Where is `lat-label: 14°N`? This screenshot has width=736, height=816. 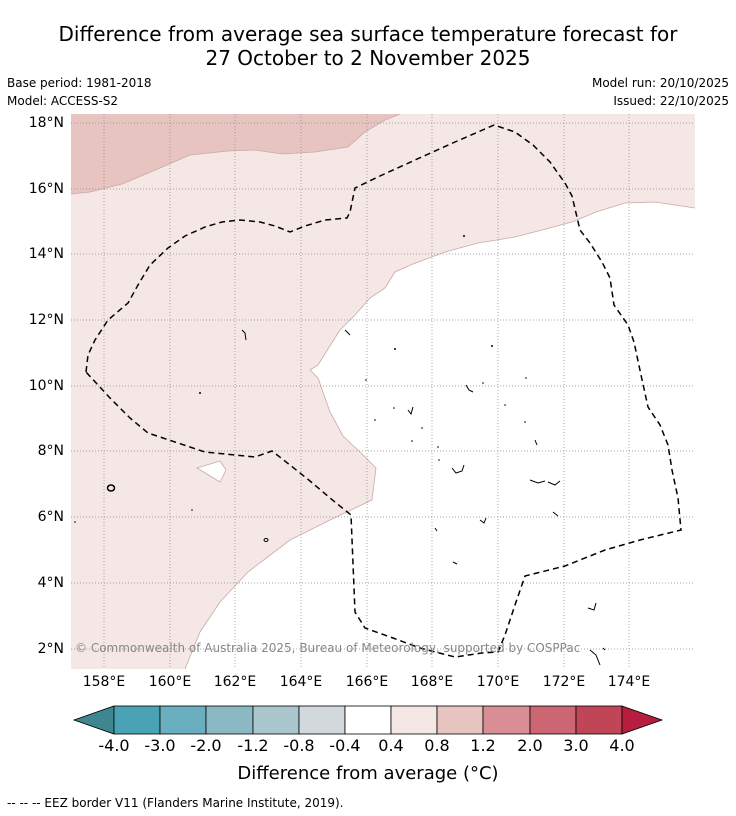
lat-label: 14°N is located at coordinates (46, 254).